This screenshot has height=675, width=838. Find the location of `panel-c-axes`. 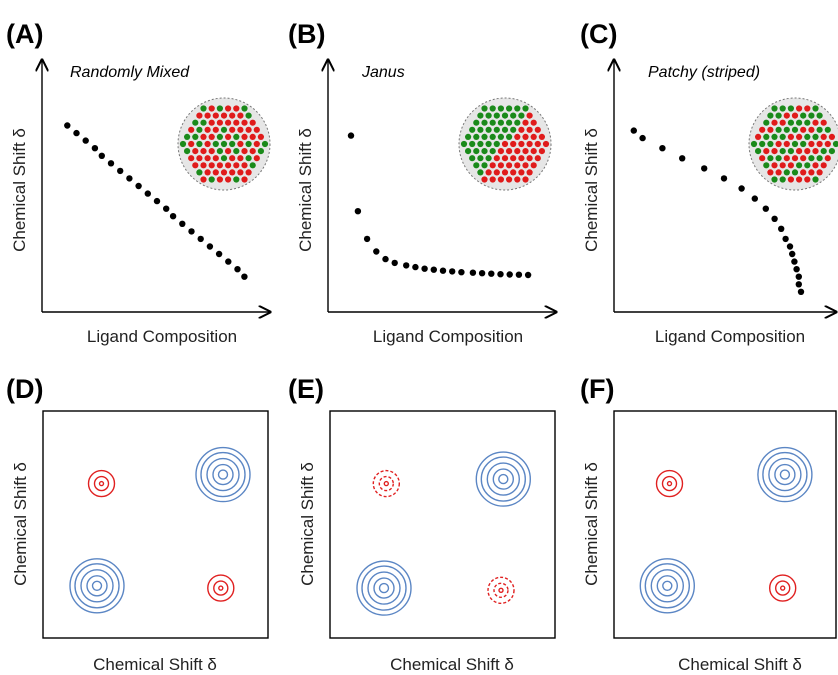

panel-c-axes is located at coordinates (725, 186).